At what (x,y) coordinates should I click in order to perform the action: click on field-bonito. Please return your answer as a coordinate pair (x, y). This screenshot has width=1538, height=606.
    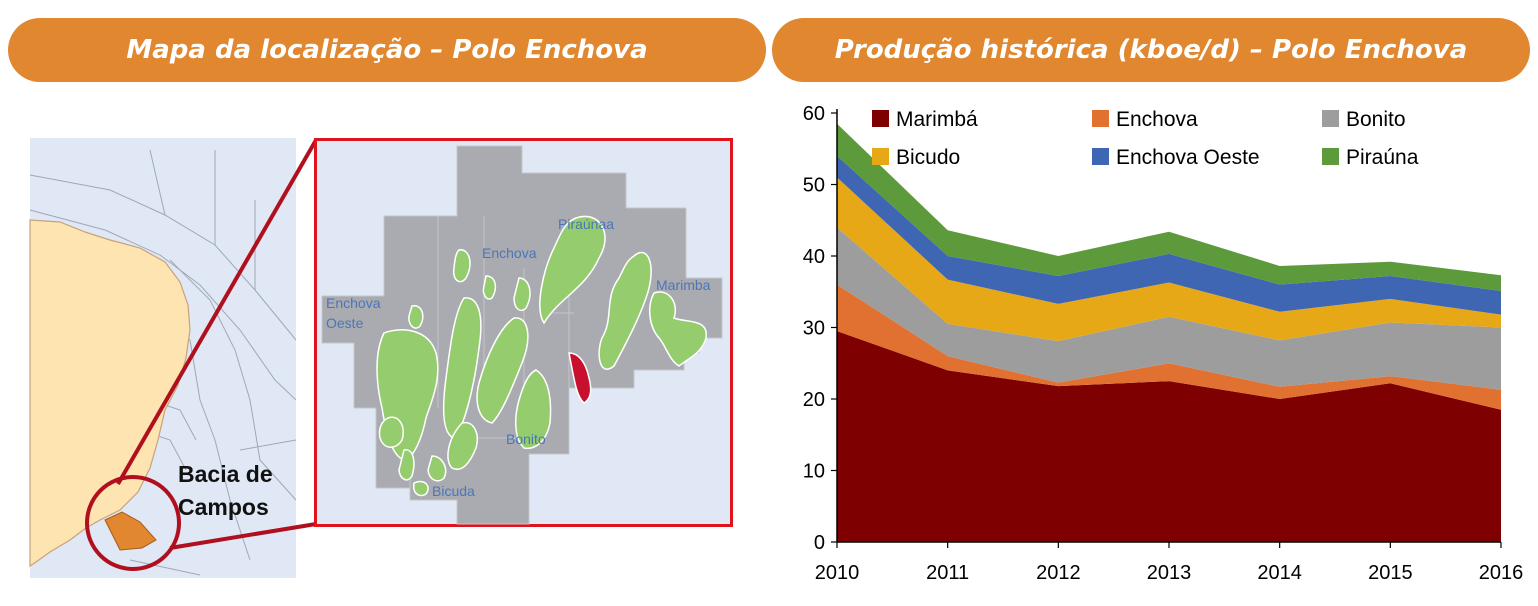
    Looking at the image, I should click on (533, 409).